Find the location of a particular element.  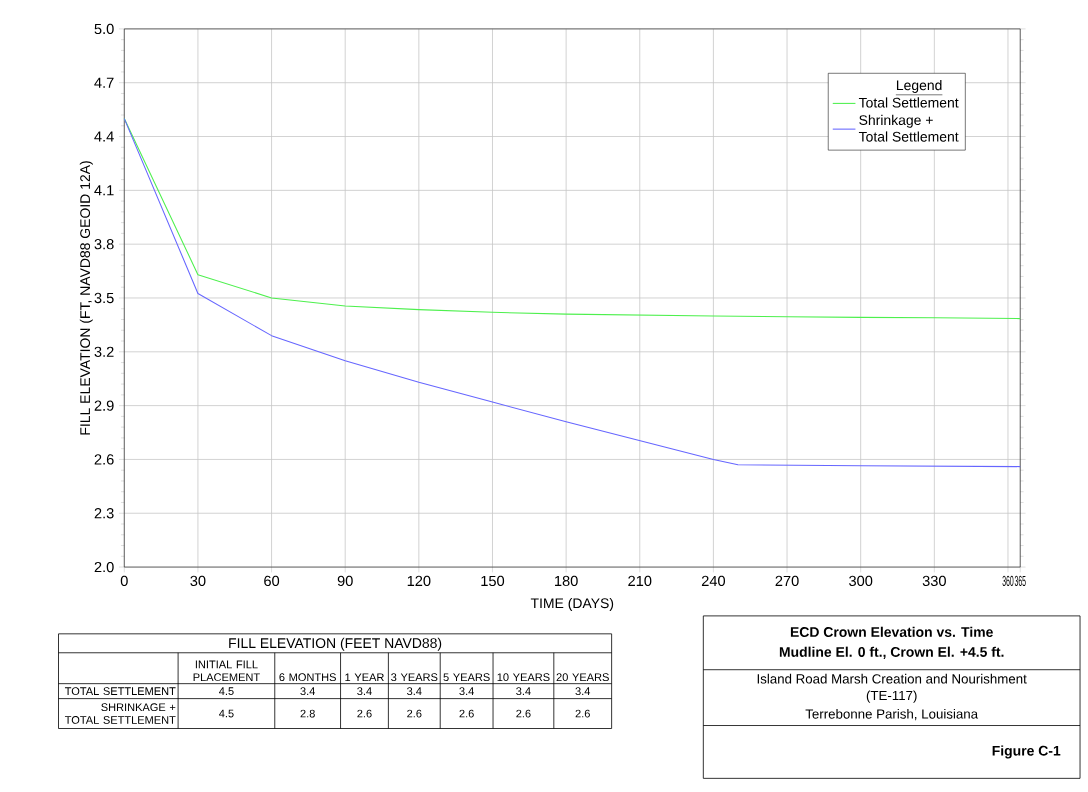

category-label: 3 YEARS is located at coordinates (414, 677).